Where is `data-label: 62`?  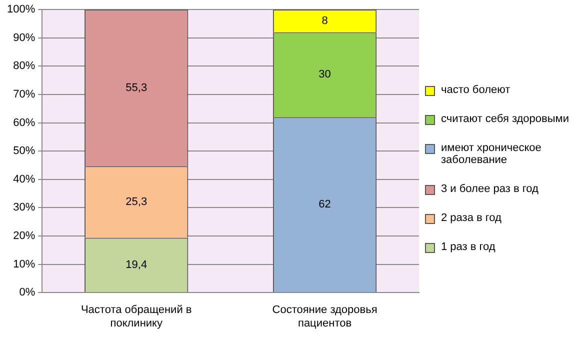 data-label: 62 is located at coordinates (324, 204).